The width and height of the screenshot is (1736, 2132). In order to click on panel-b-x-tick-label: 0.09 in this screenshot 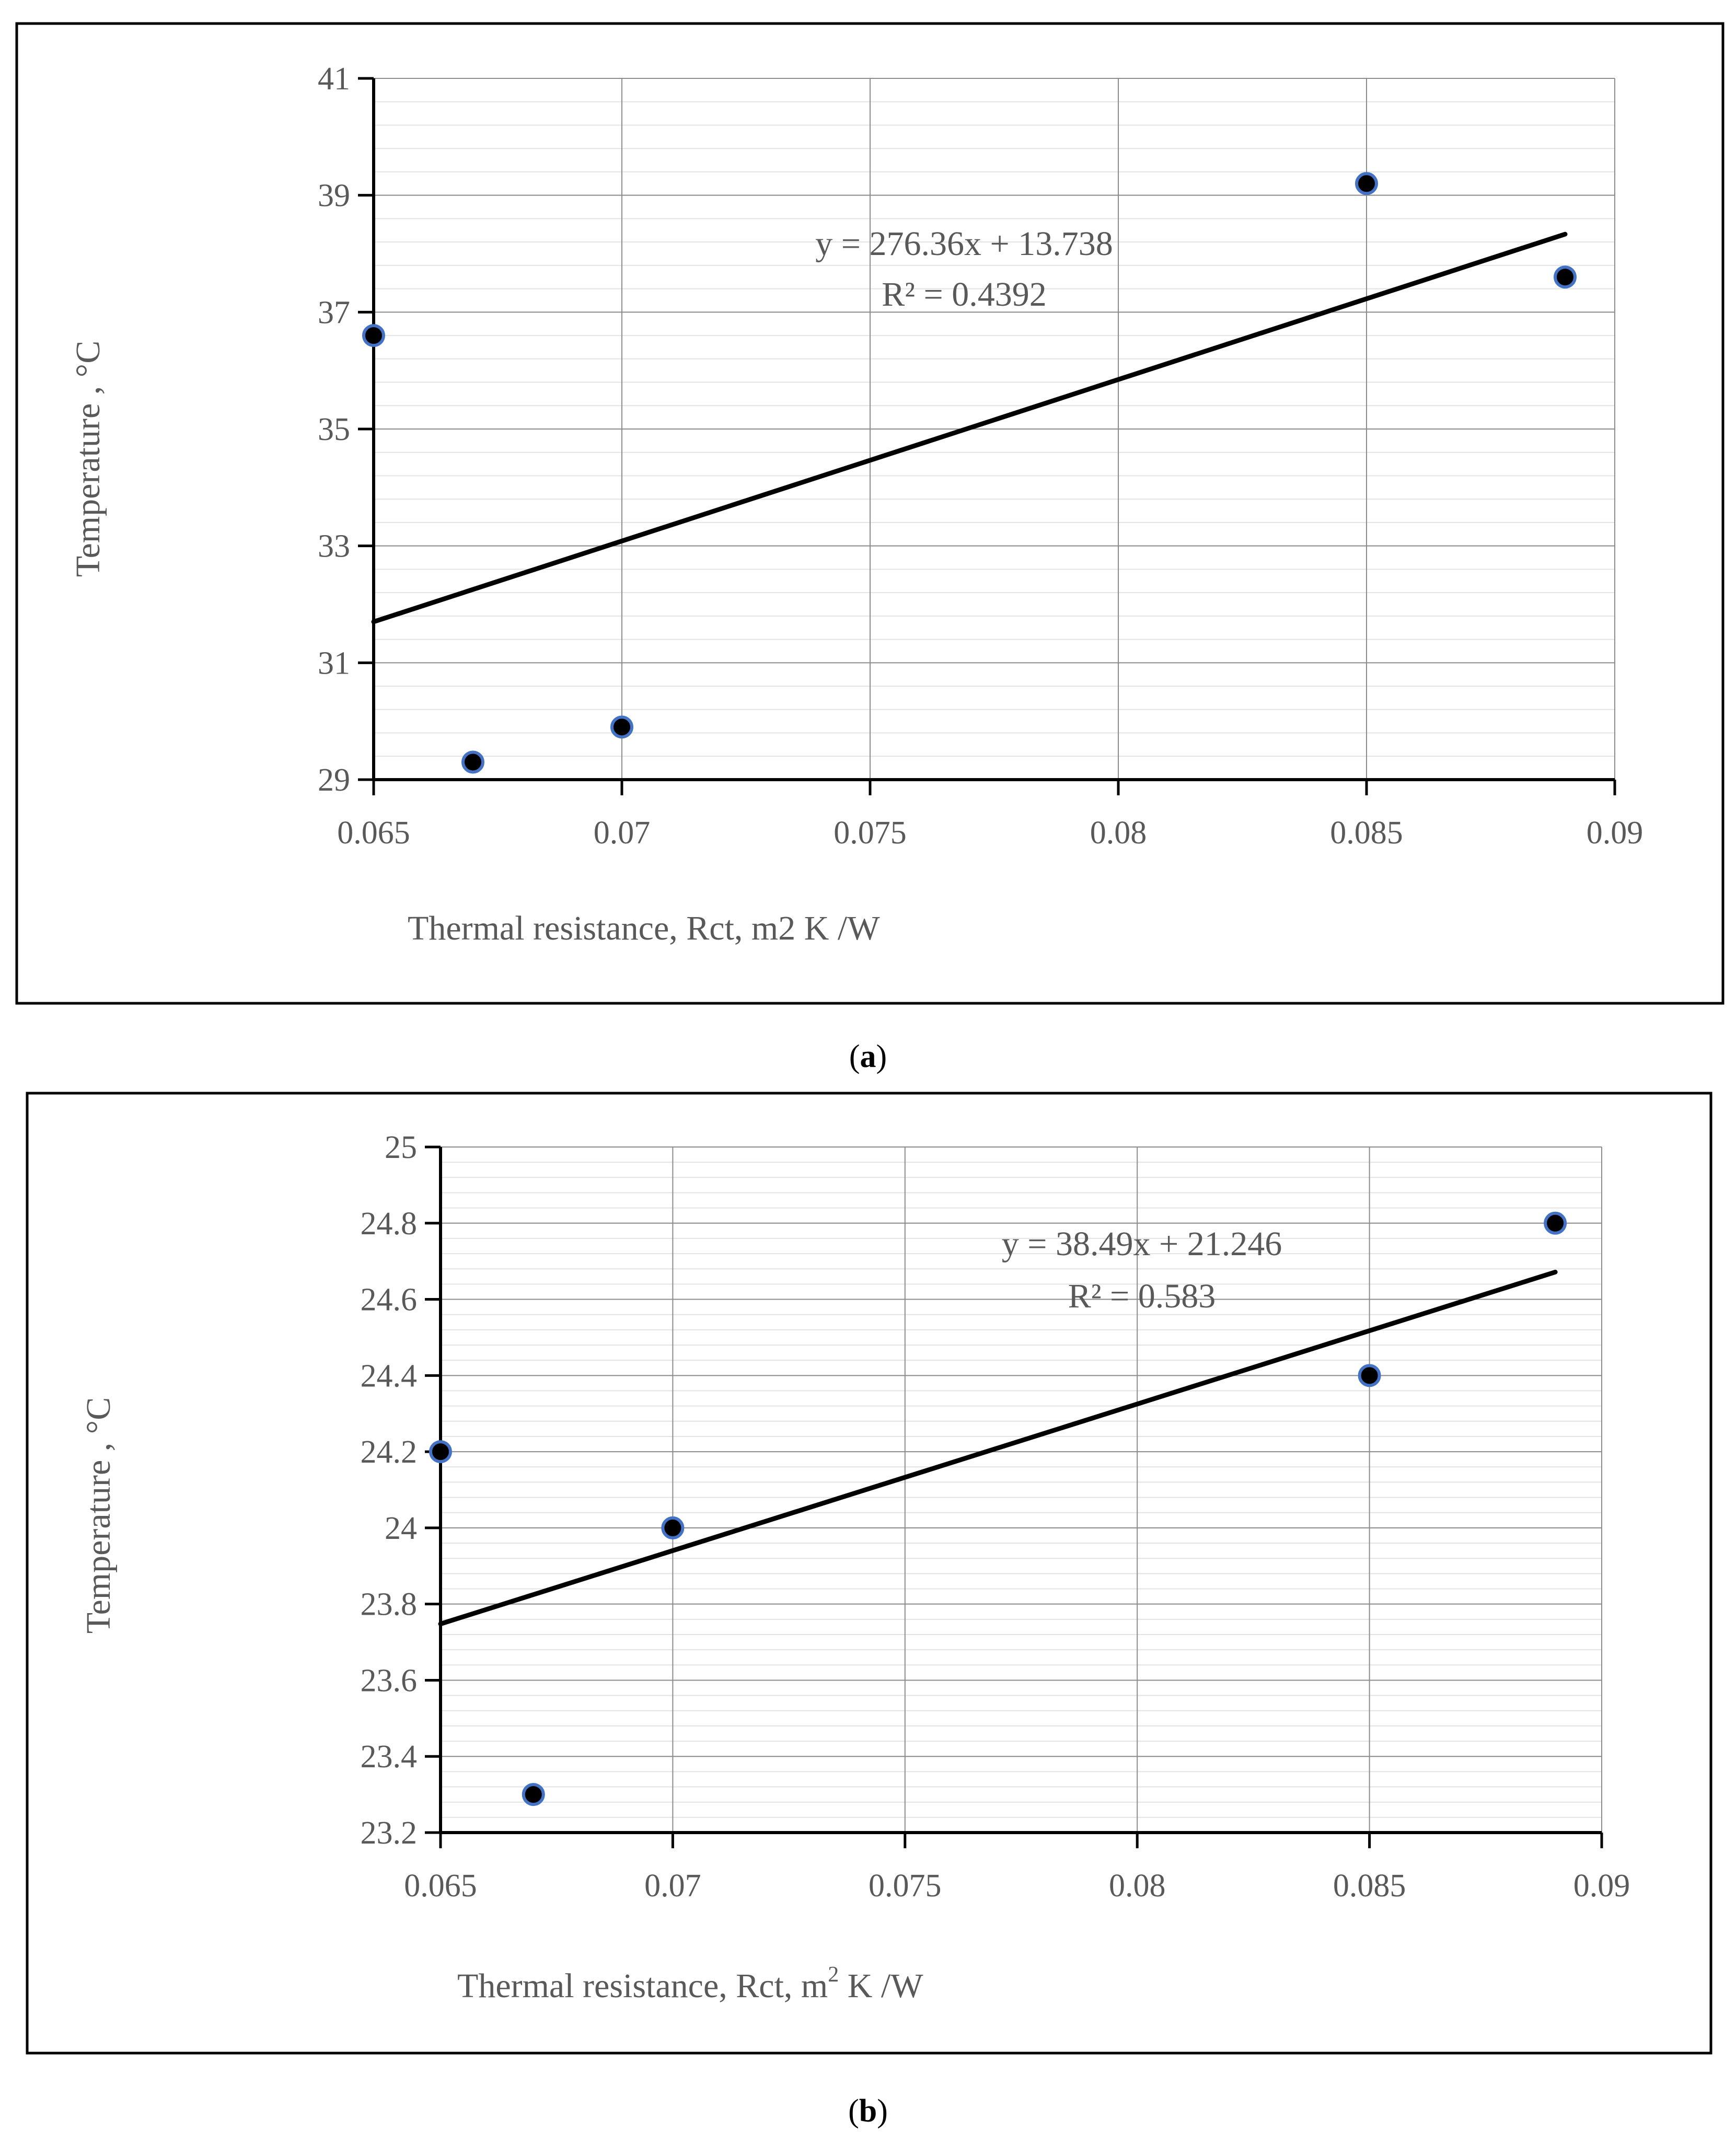, I will do `click(1602, 1886)`.